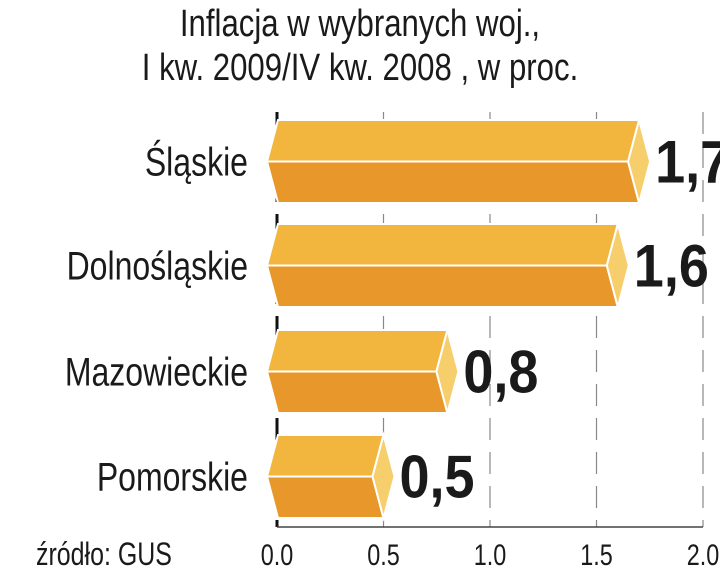 Image resolution: width=720 pixels, height=571 pixels. Describe the element at coordinates (277, 554) in the screenshot. I see `x-tick-label: 0.0` at that location.